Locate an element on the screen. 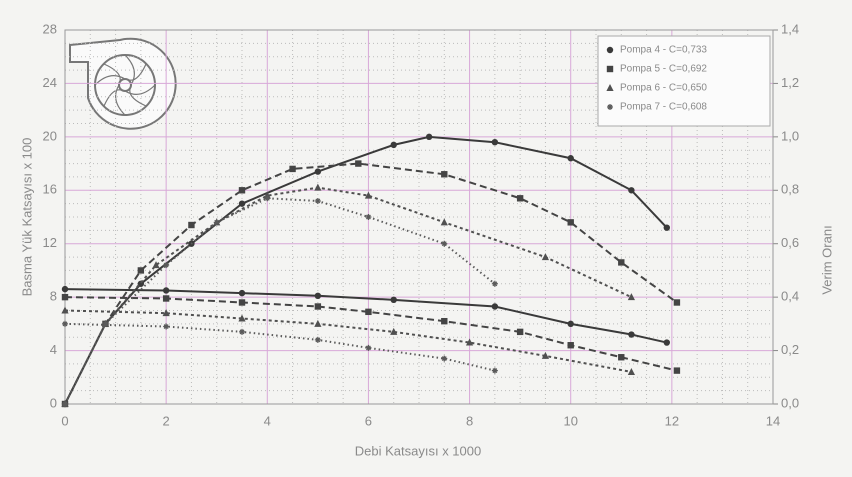  legend-label: Pompa 5 - C=0,692 is located at coordinates (663, 69).